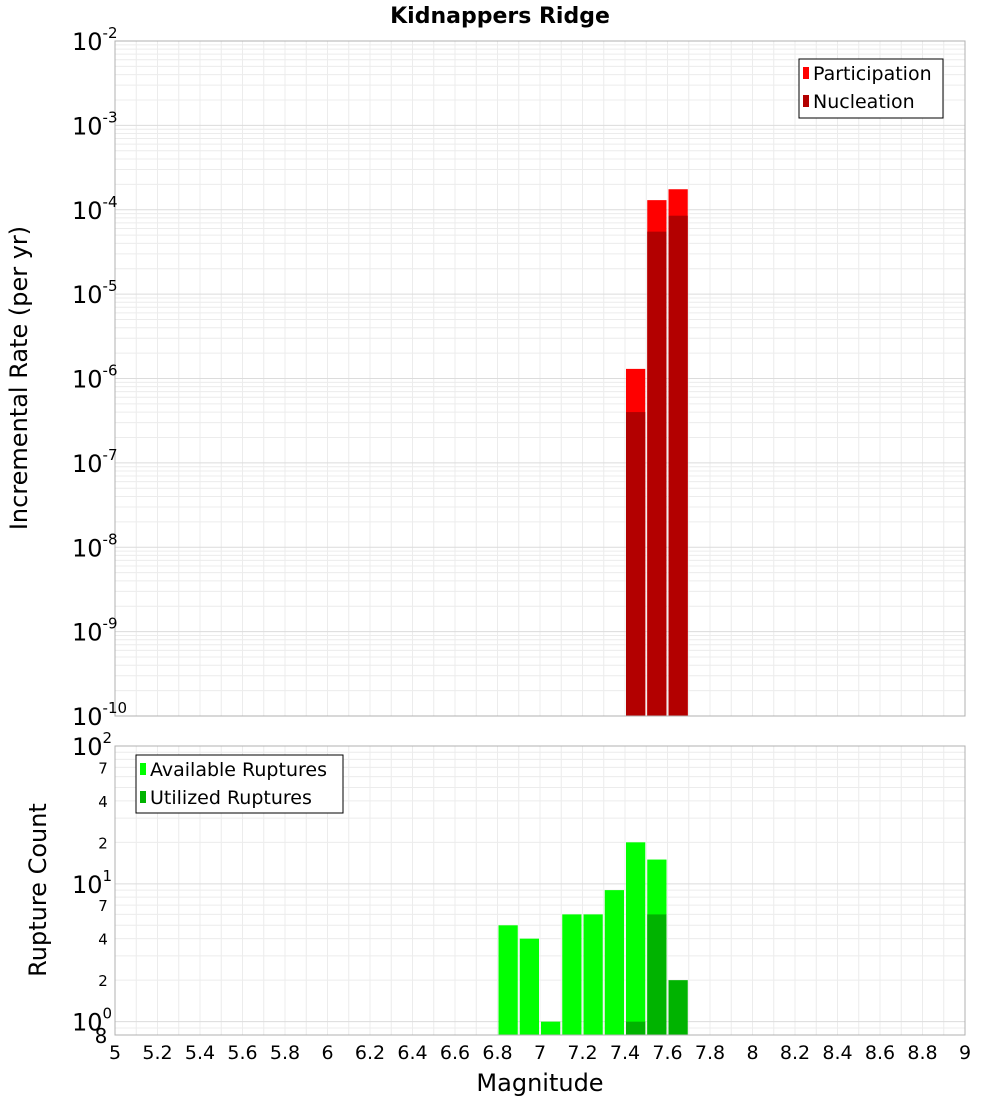 Image resolution: width=1000 pixels, height=1100 pixels. I want to click on x-tick-label: 7.4, so click(625, 1053).